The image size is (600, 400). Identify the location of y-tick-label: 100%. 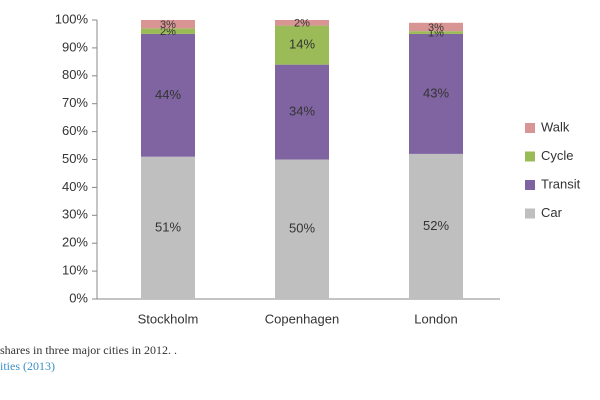
(72, 18).